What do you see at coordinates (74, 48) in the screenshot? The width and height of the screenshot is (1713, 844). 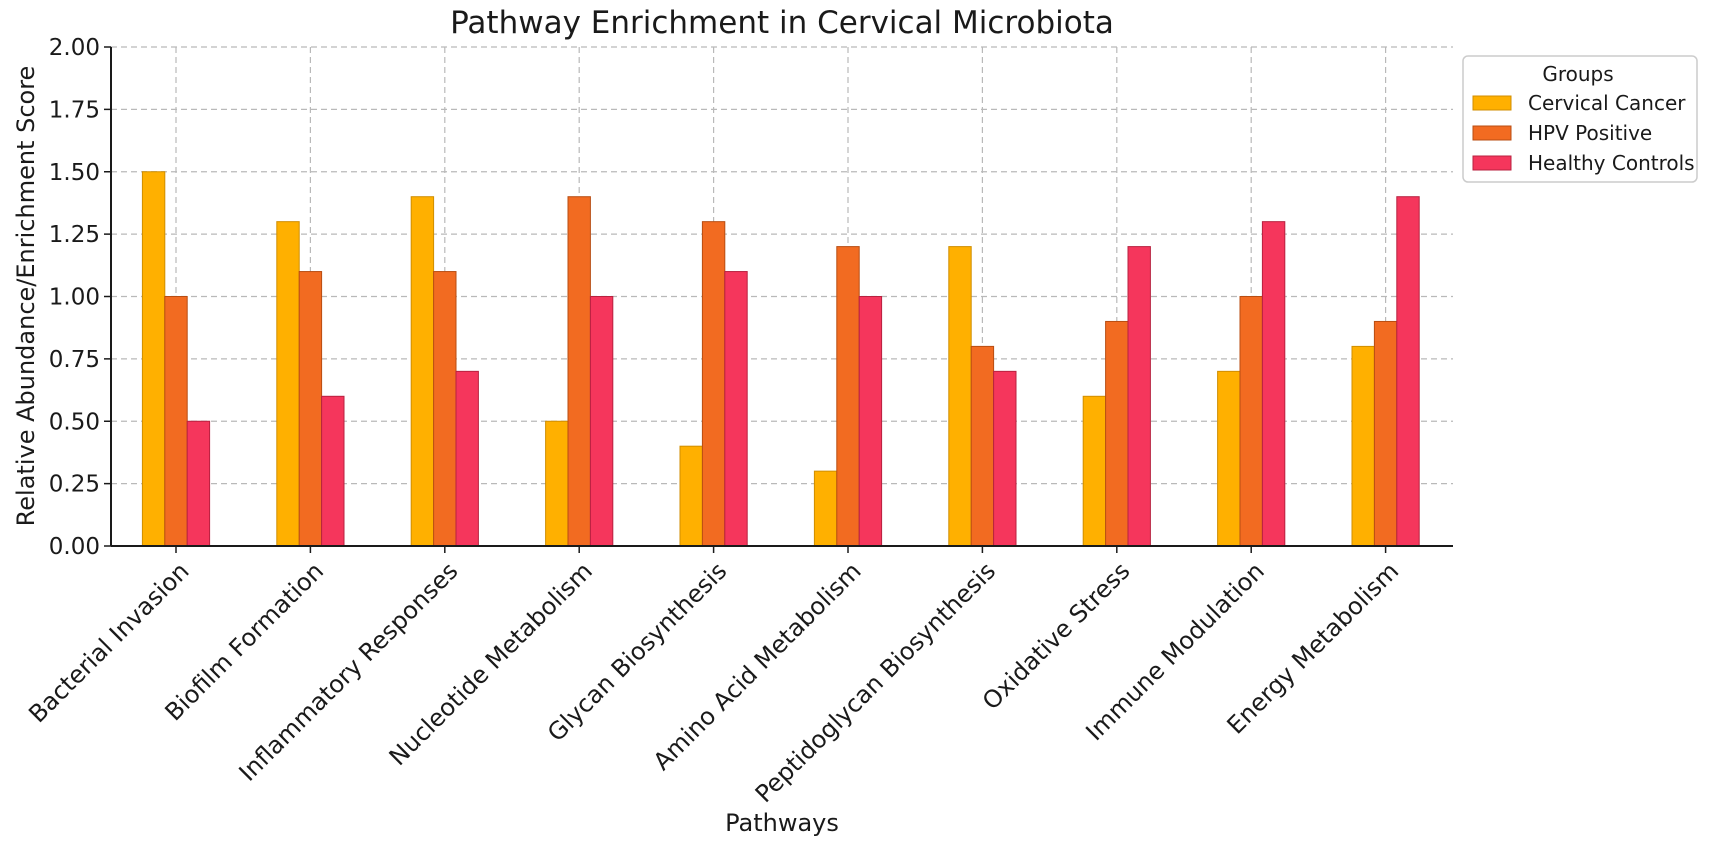 I see `y-tick-label: 2.00` at bounding box center [74, 48].